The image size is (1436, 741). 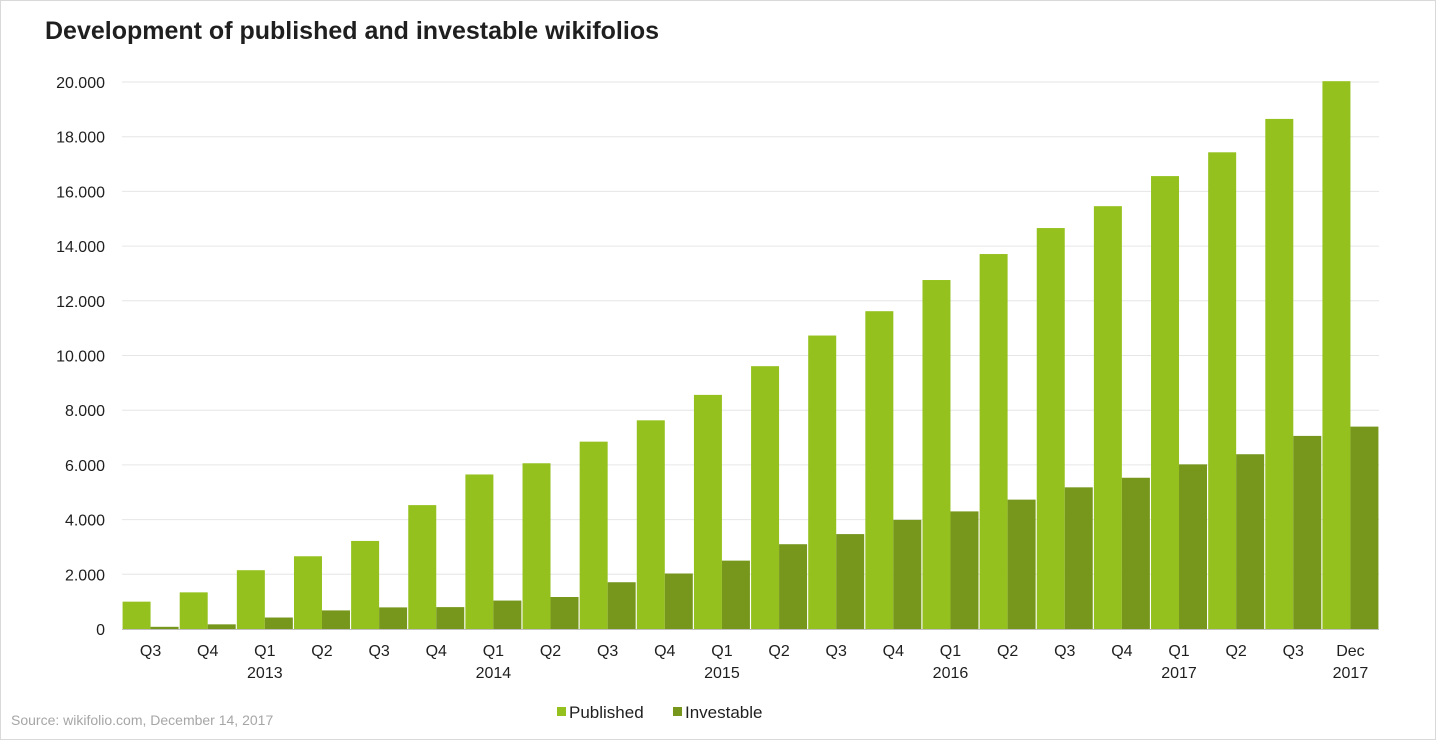 I want to click on y-tick-label: 16.000, so click(x=80, y=192).